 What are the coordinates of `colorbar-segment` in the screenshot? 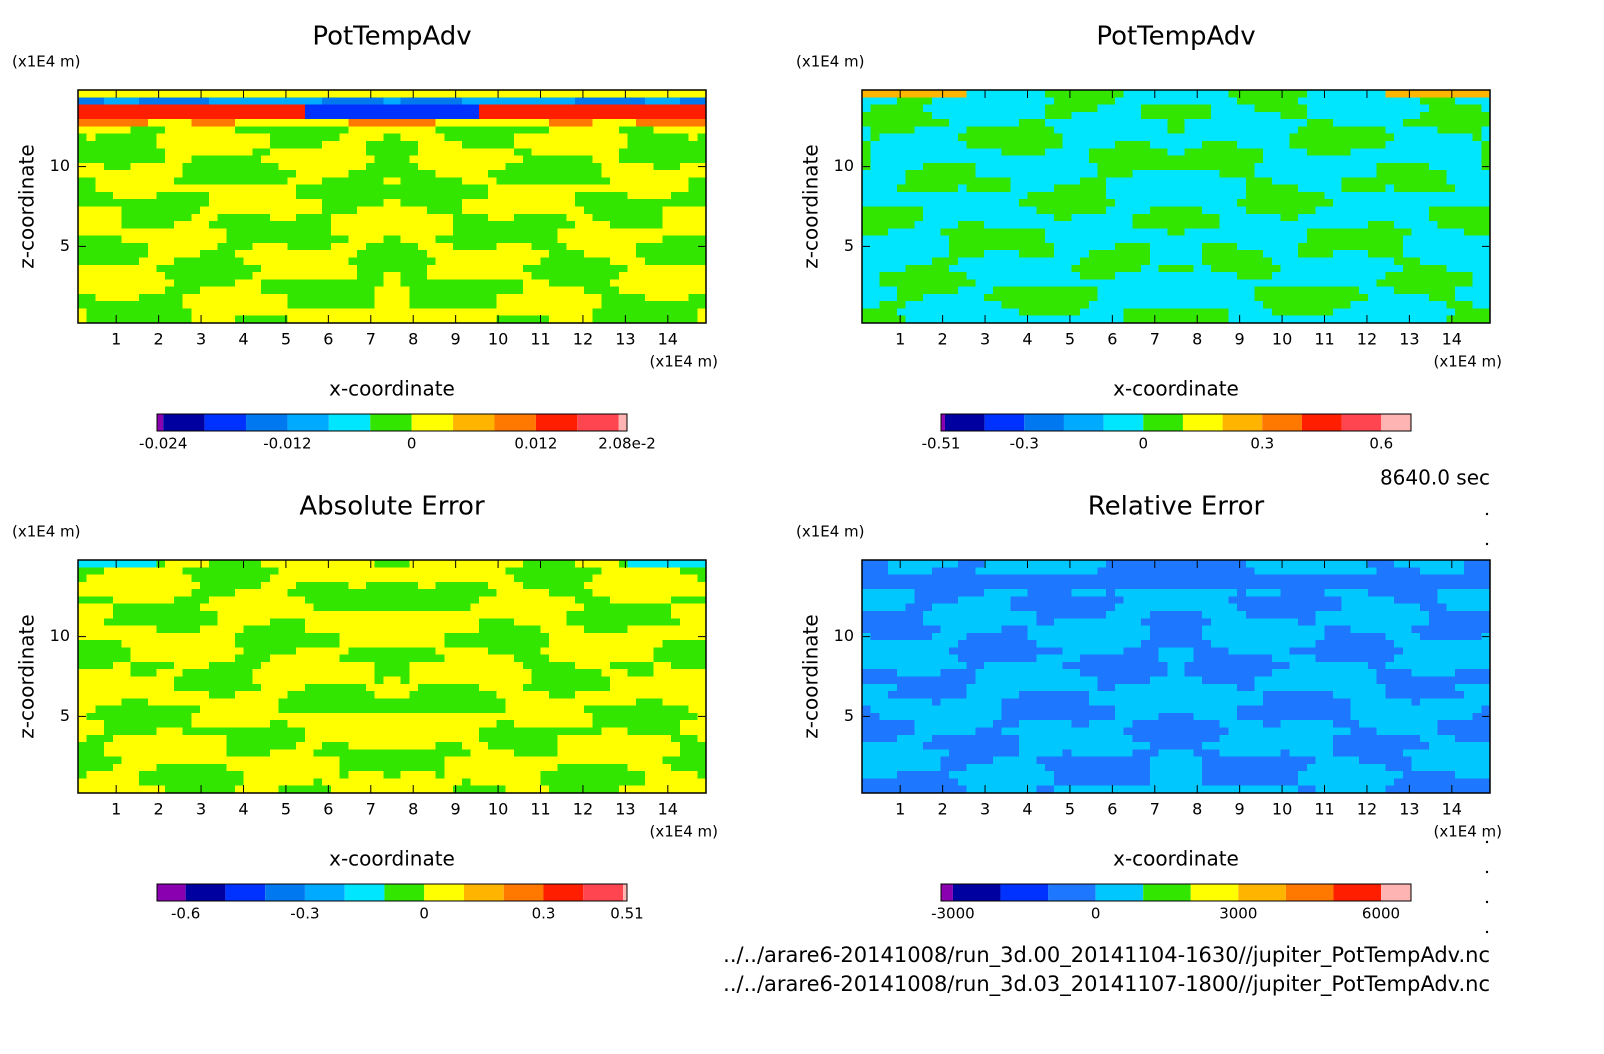 It's located at (622, 422).